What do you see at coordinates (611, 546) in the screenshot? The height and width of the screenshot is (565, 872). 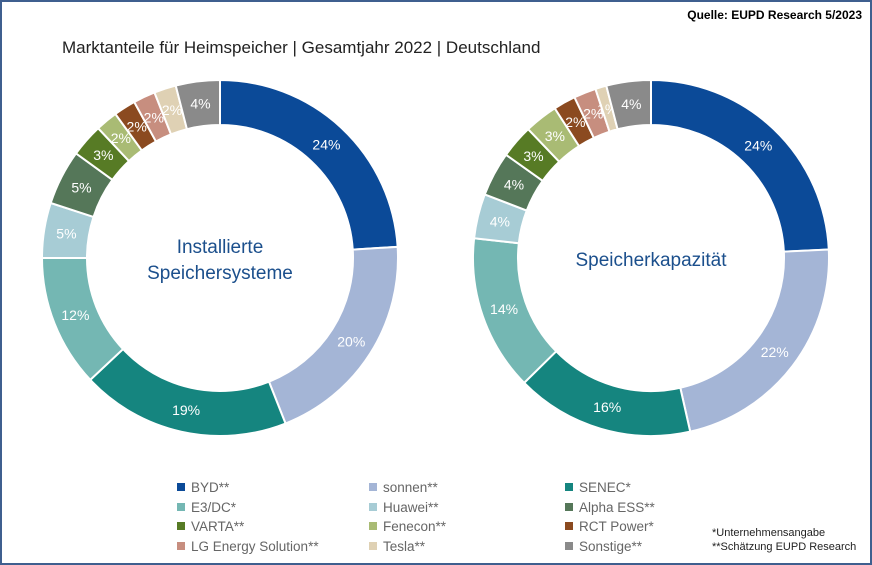 I see `legend-label: Sonstige**` at bounding box center [611, 546].